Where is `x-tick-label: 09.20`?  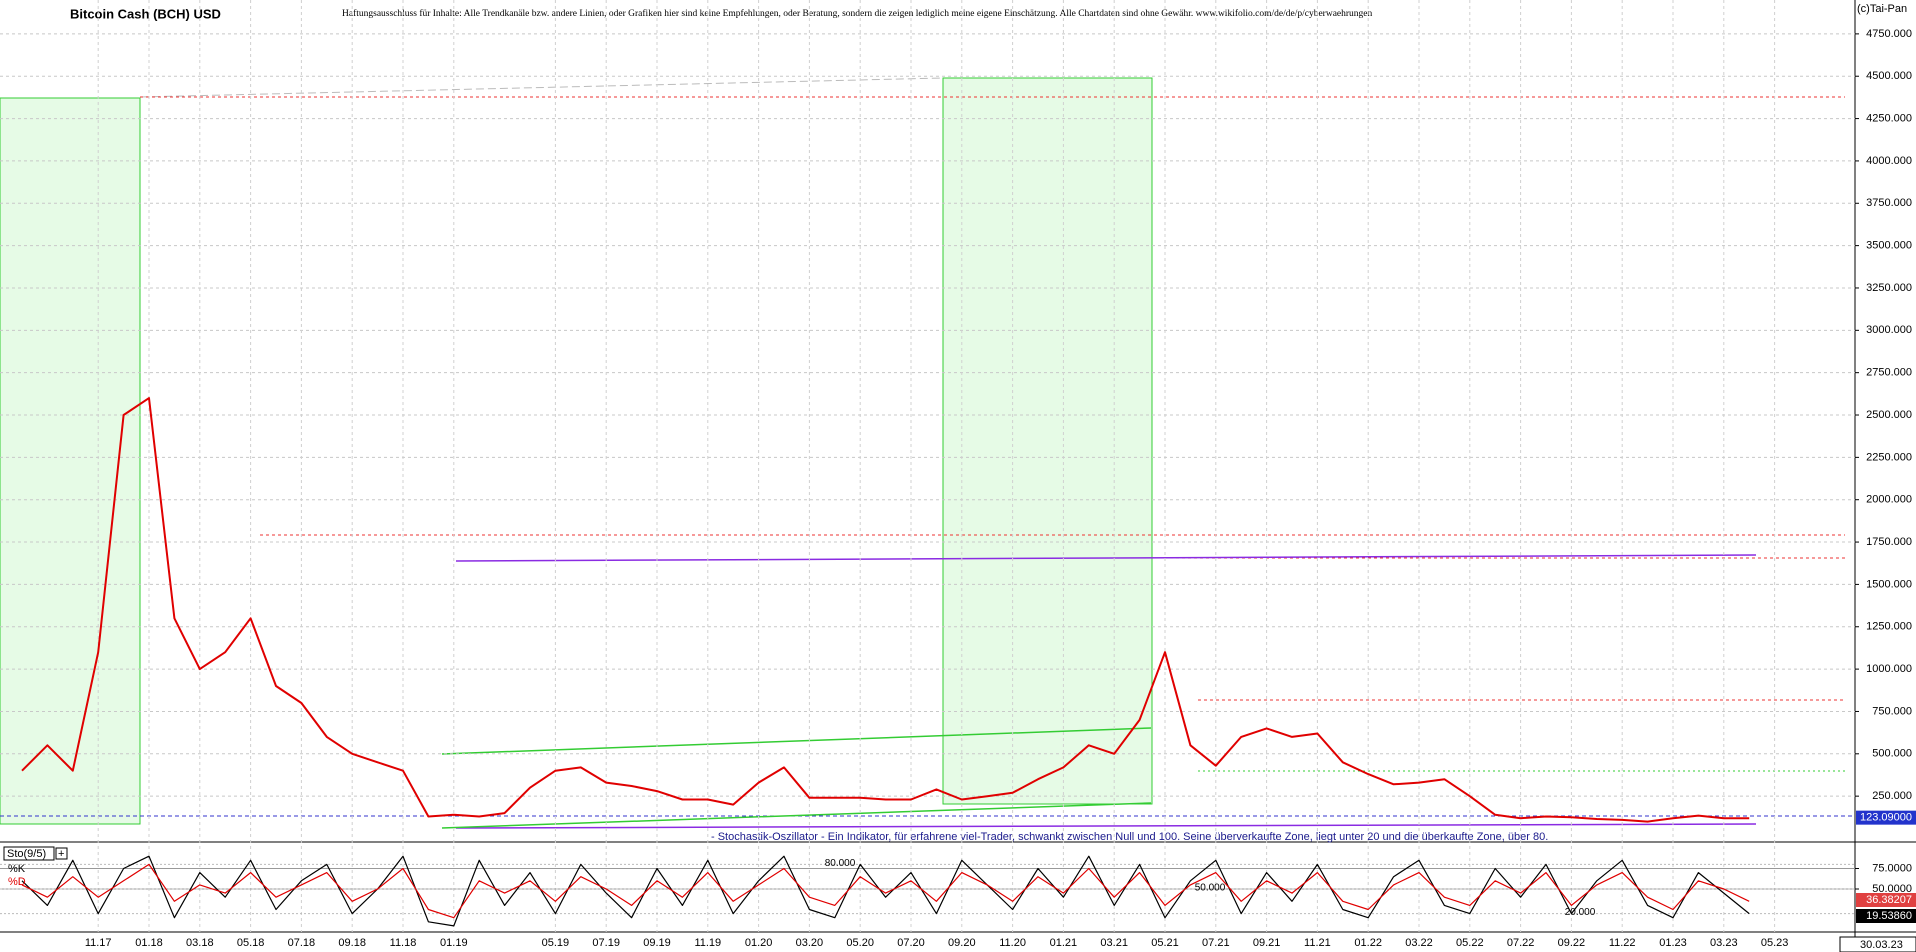
x-tick-label: 09.20 is located at coordinates (962, 943).